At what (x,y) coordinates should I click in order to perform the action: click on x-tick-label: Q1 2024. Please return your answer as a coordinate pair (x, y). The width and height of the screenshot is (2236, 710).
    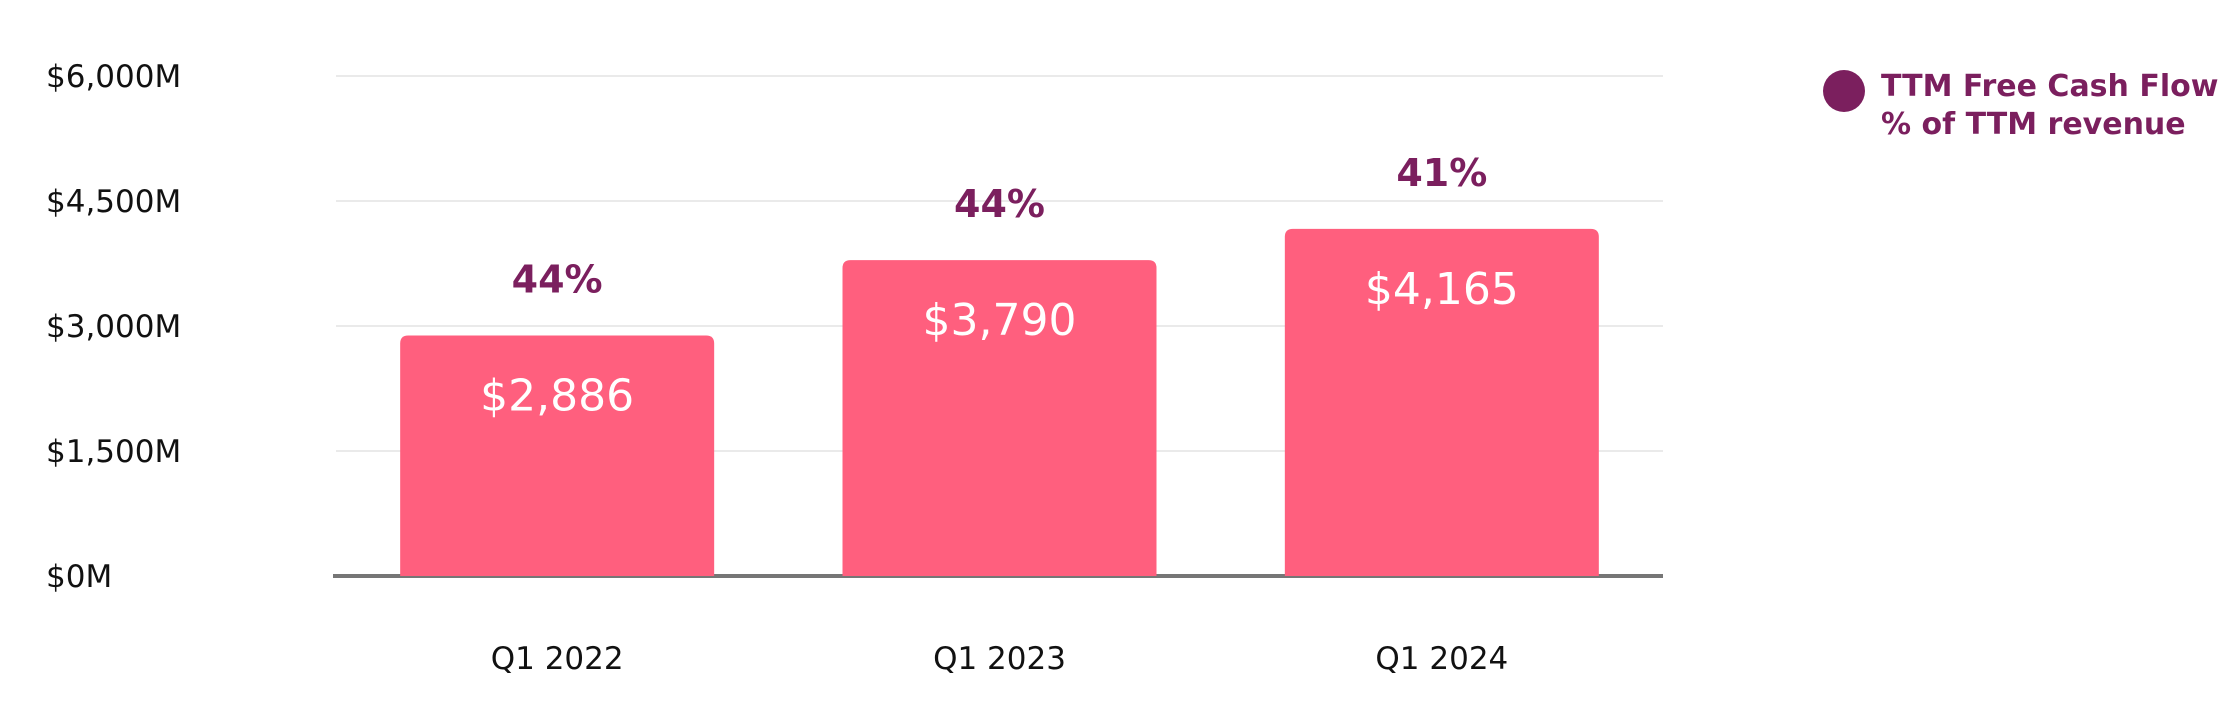
    Looking at the image, I should click on (1441, 659).